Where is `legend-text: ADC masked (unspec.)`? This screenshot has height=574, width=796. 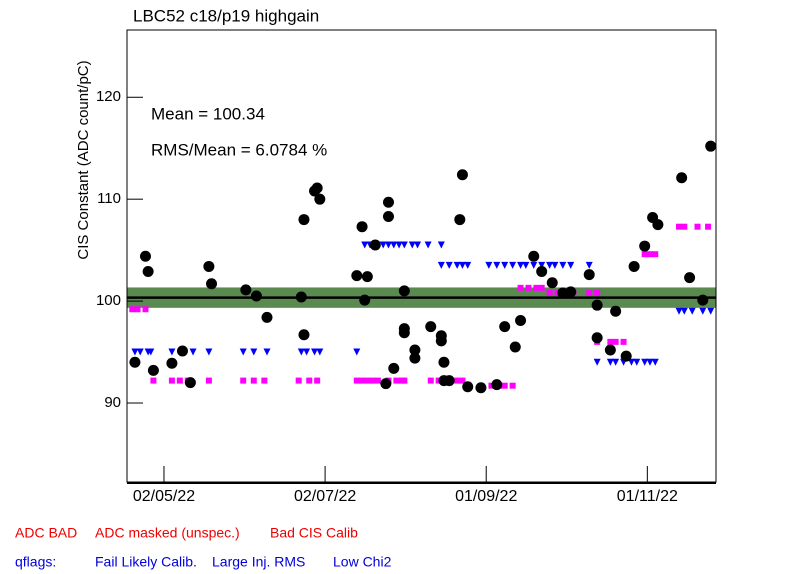
legend-text: ADC masked (unspec.) is located at coordinates (167, 533).